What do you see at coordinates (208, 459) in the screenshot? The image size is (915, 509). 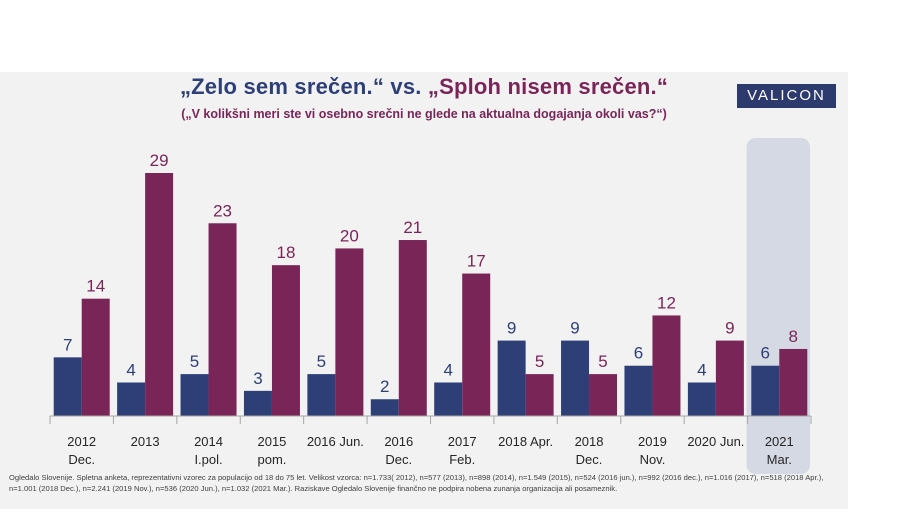 I see `x-tick-label-2-1: I.pol.` at bounding box center [208, 459].